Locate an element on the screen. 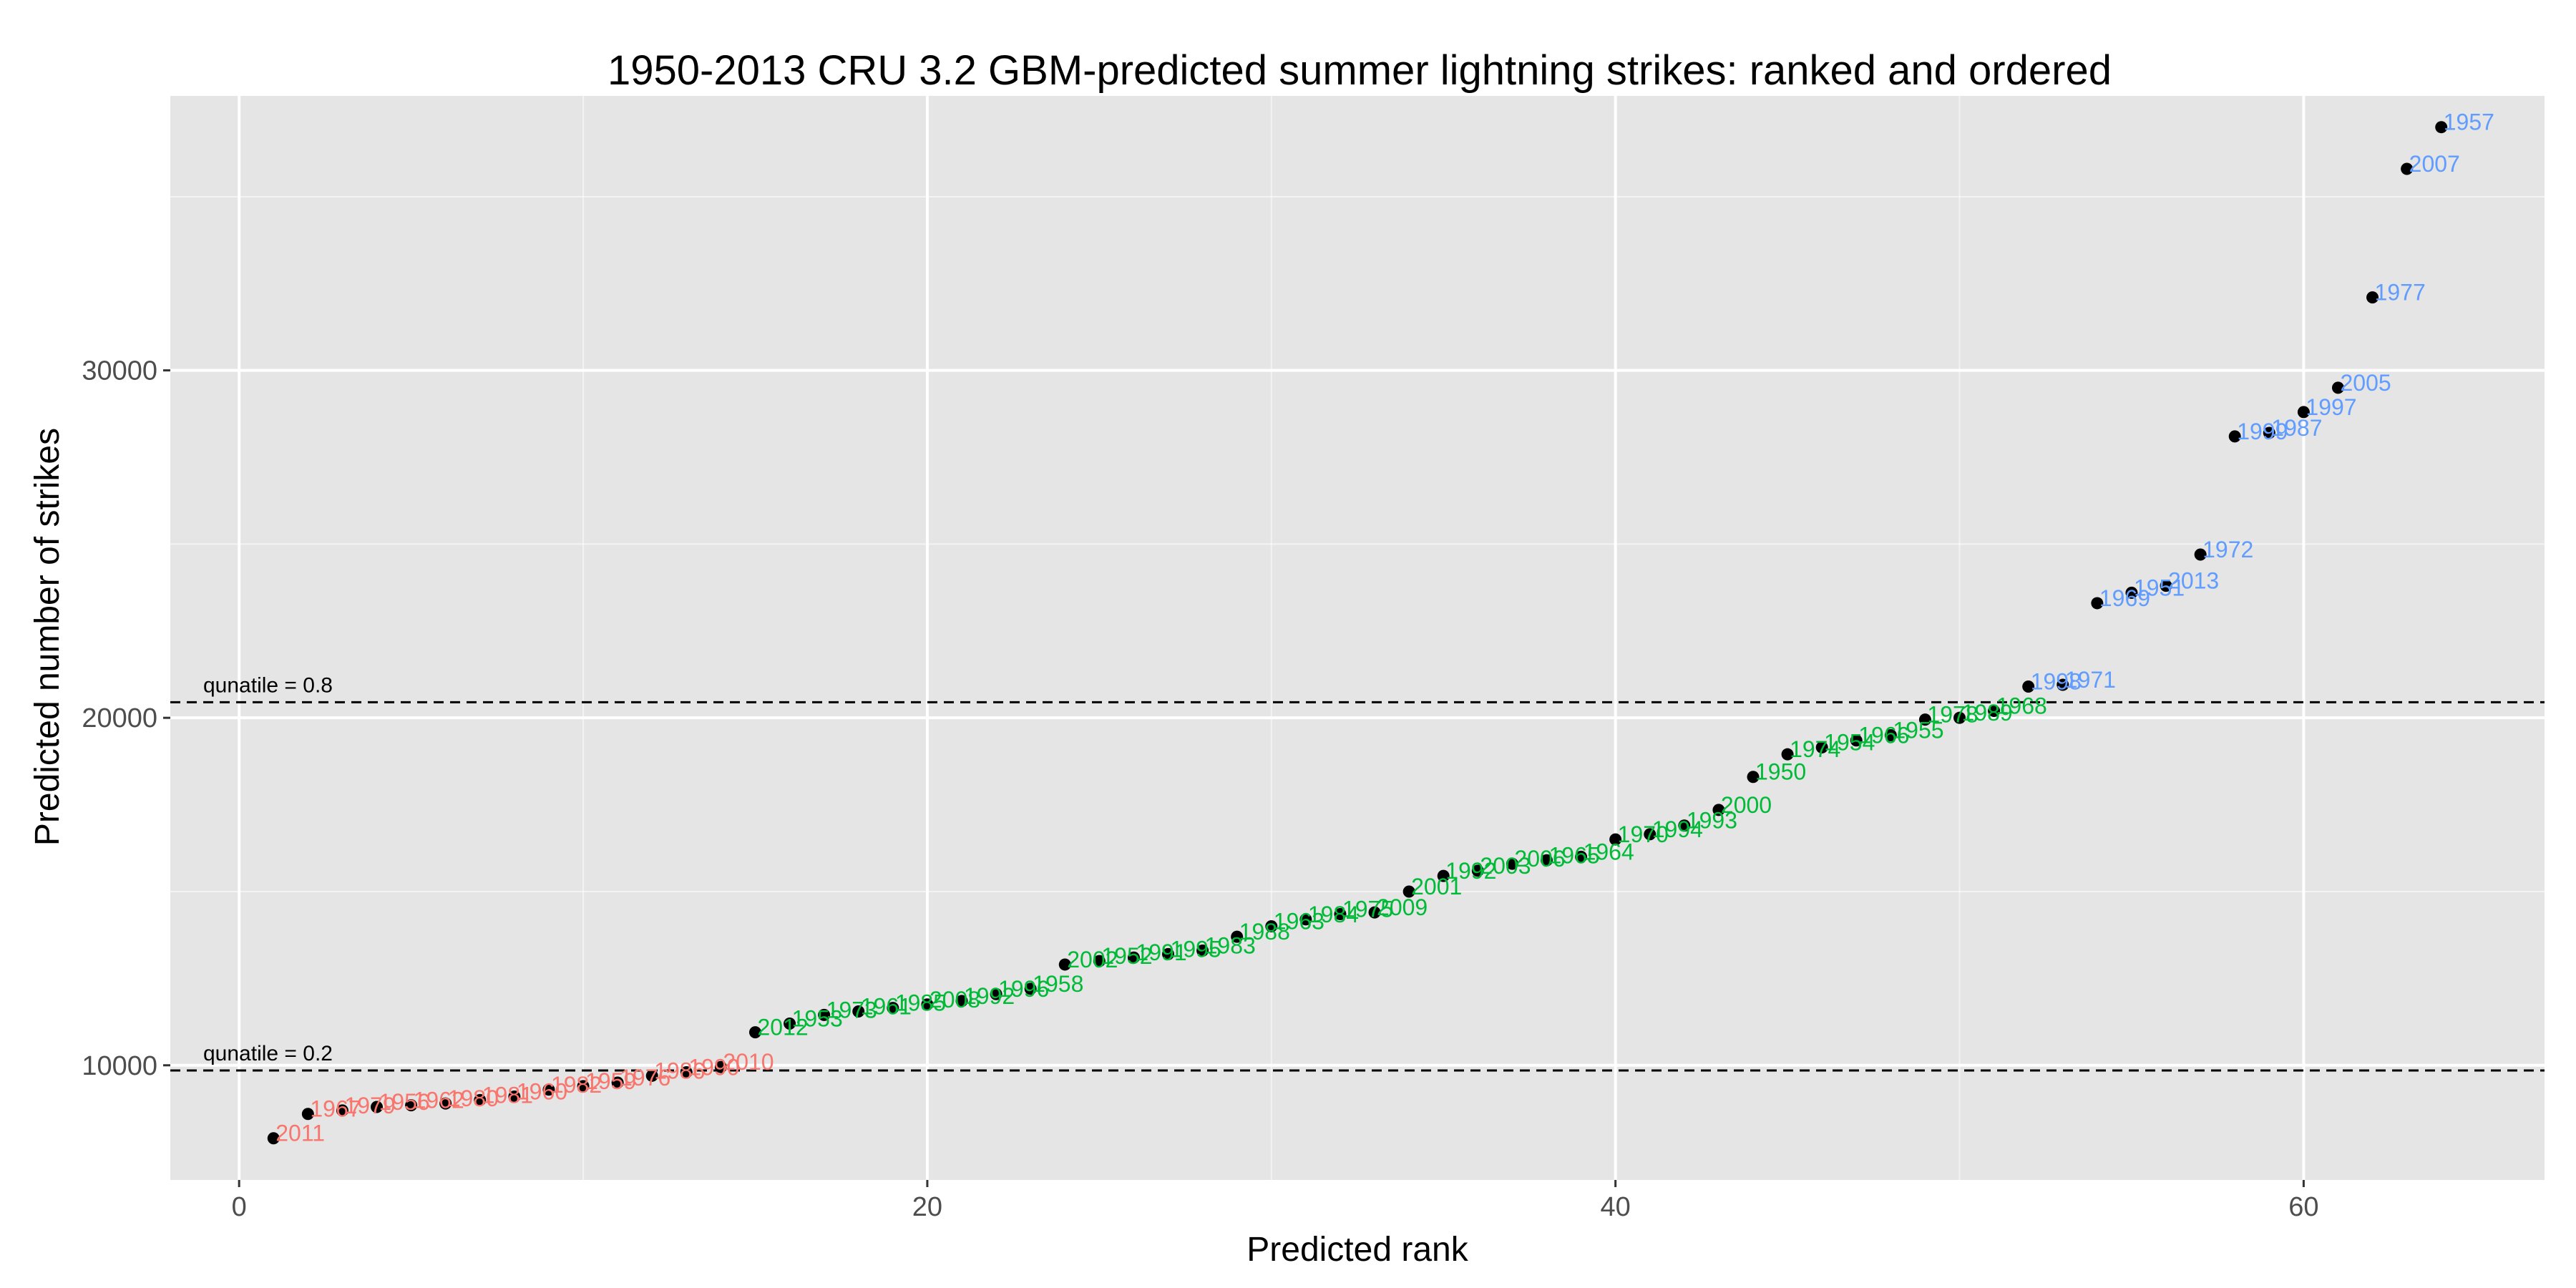  y-axis: 10000 20000 30000 is located at coordinates (126, 718).